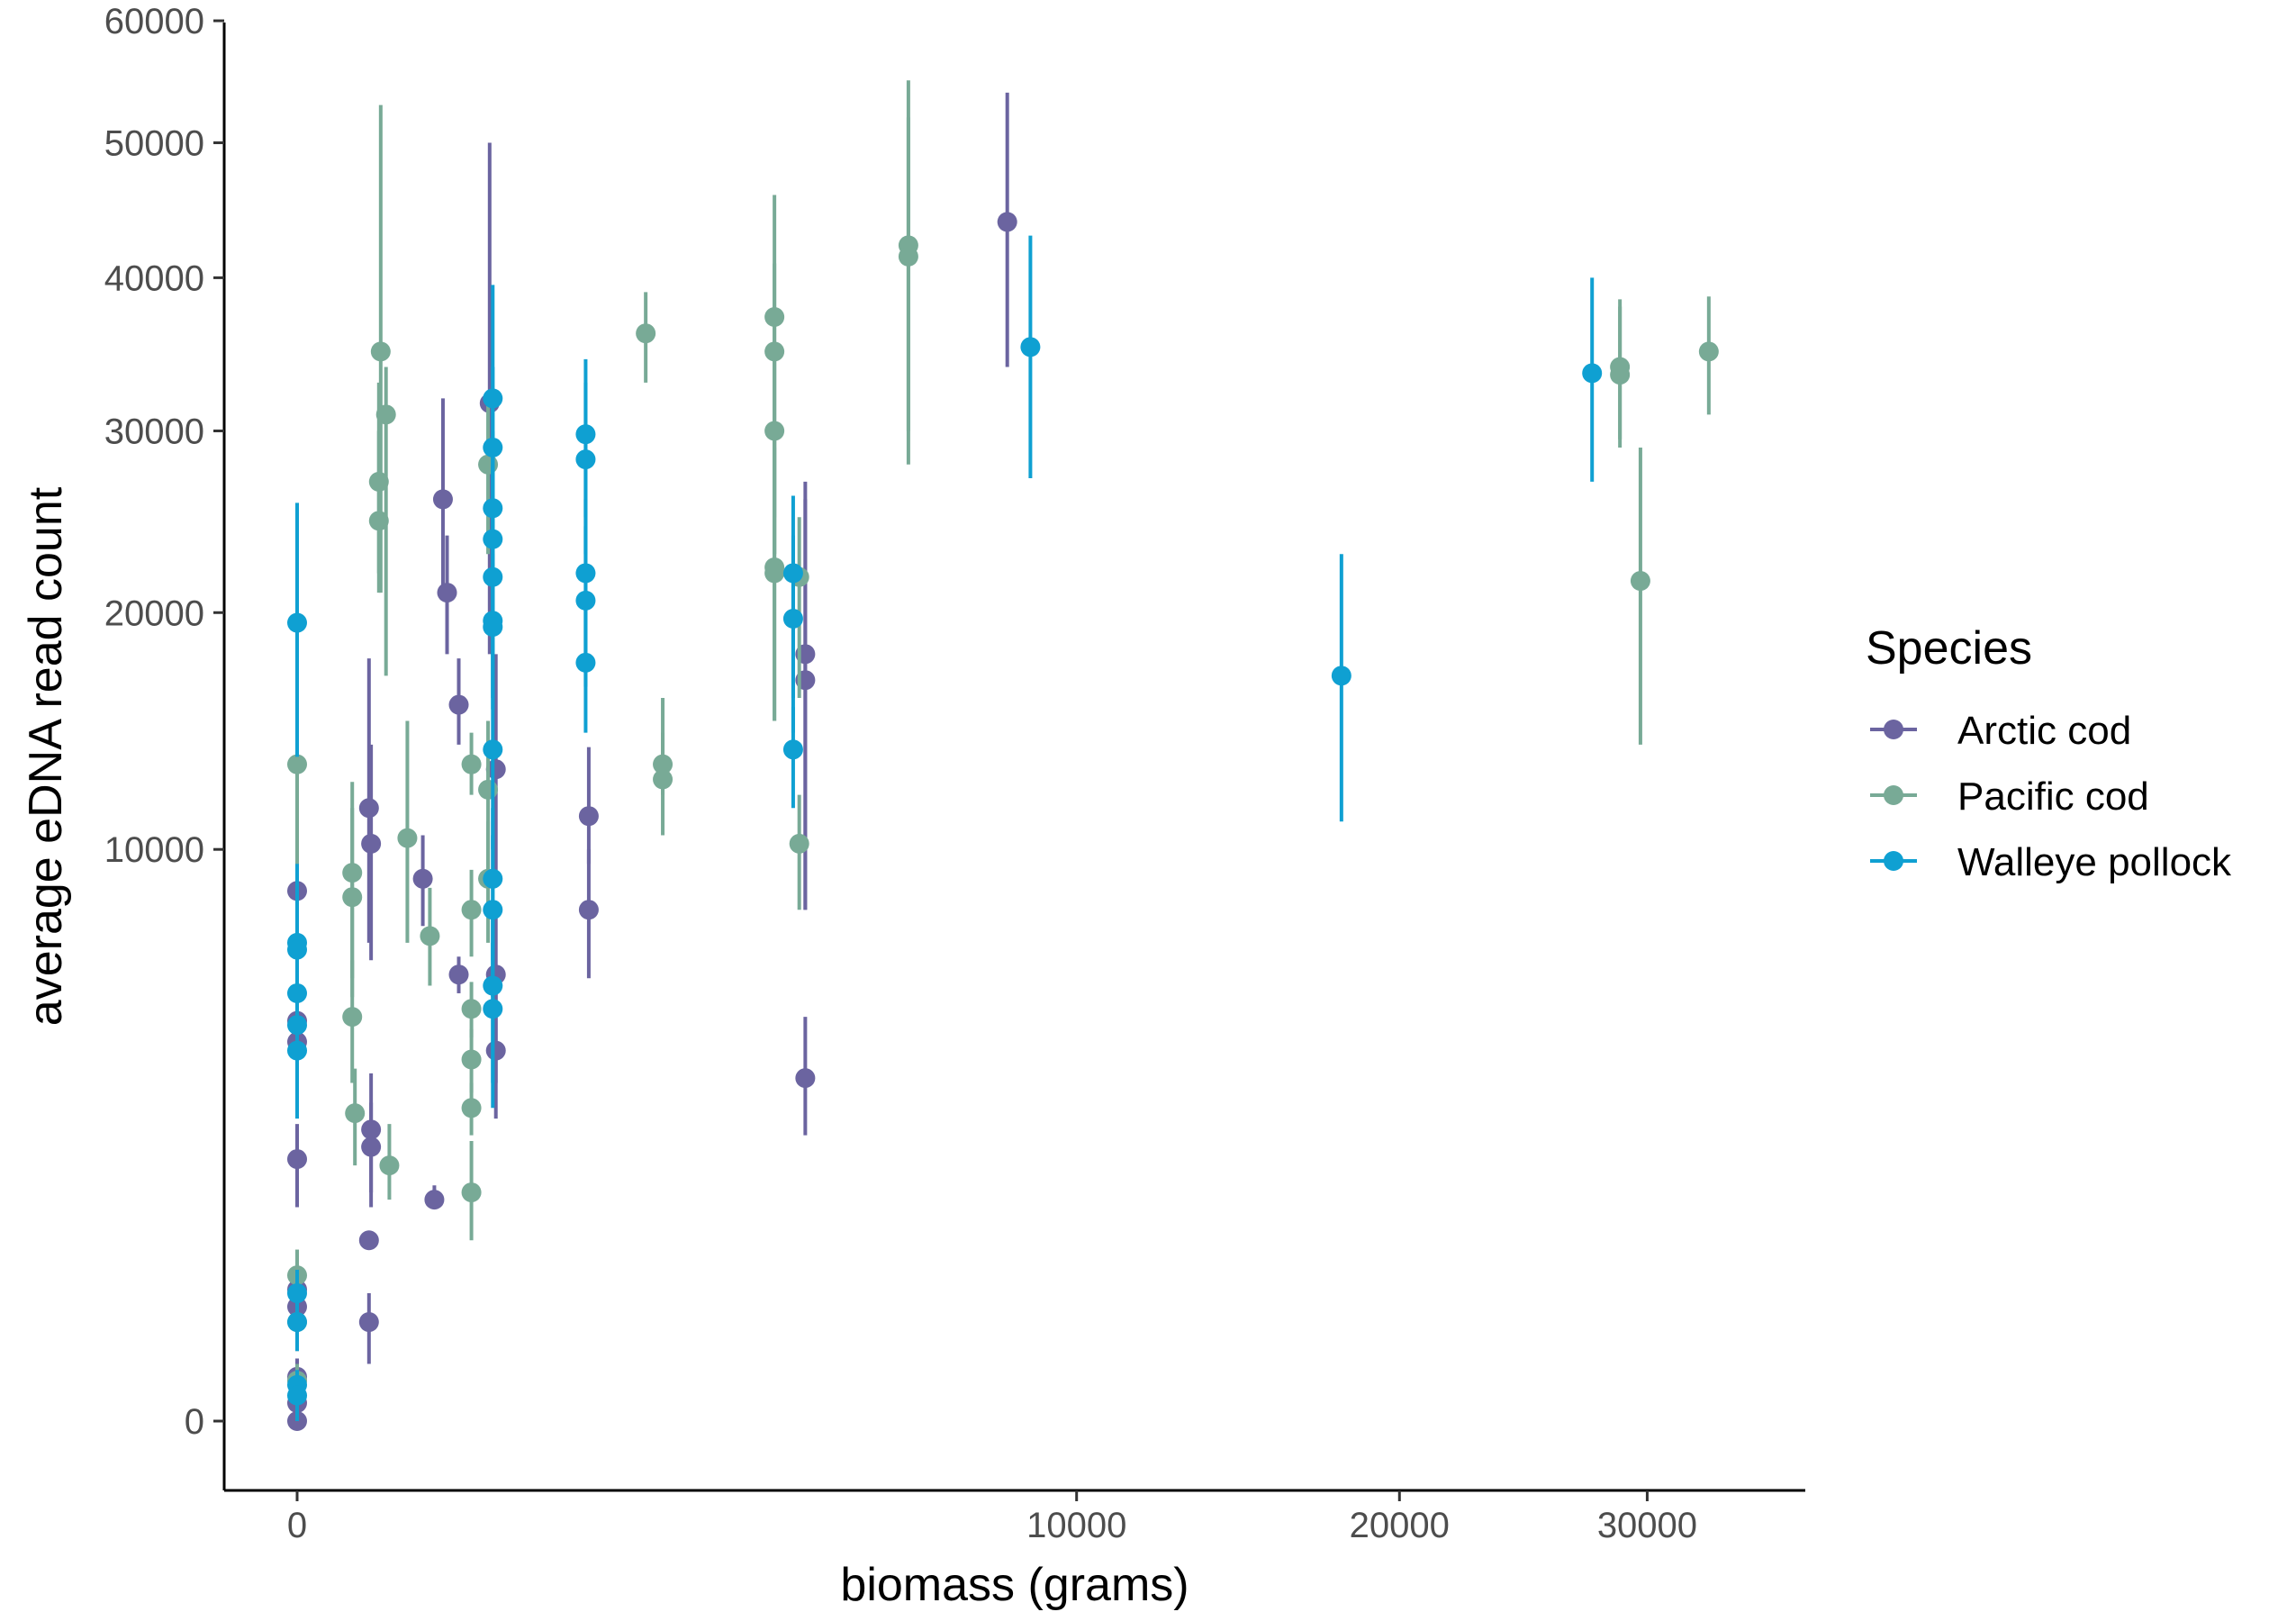 The height and width of the screenshot is (1621, 2296). I want to click on y-tick-label: 20000, so click(154, 613).